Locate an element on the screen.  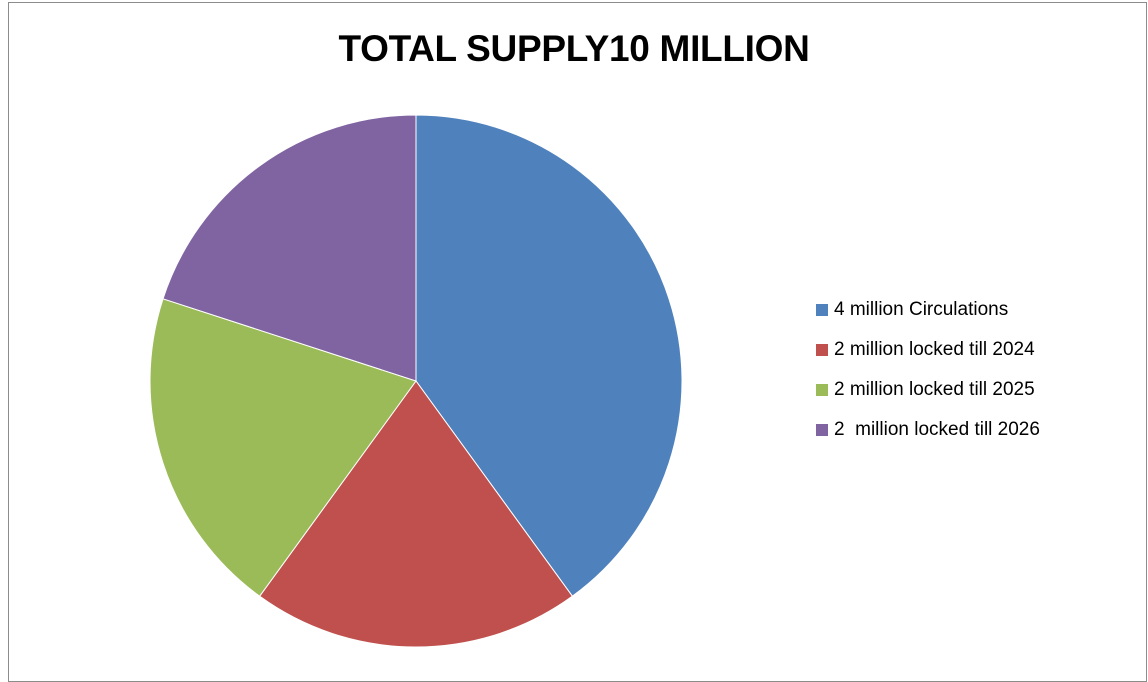
legend-item: 4 million Circulations is located at coordinates (928, 310).